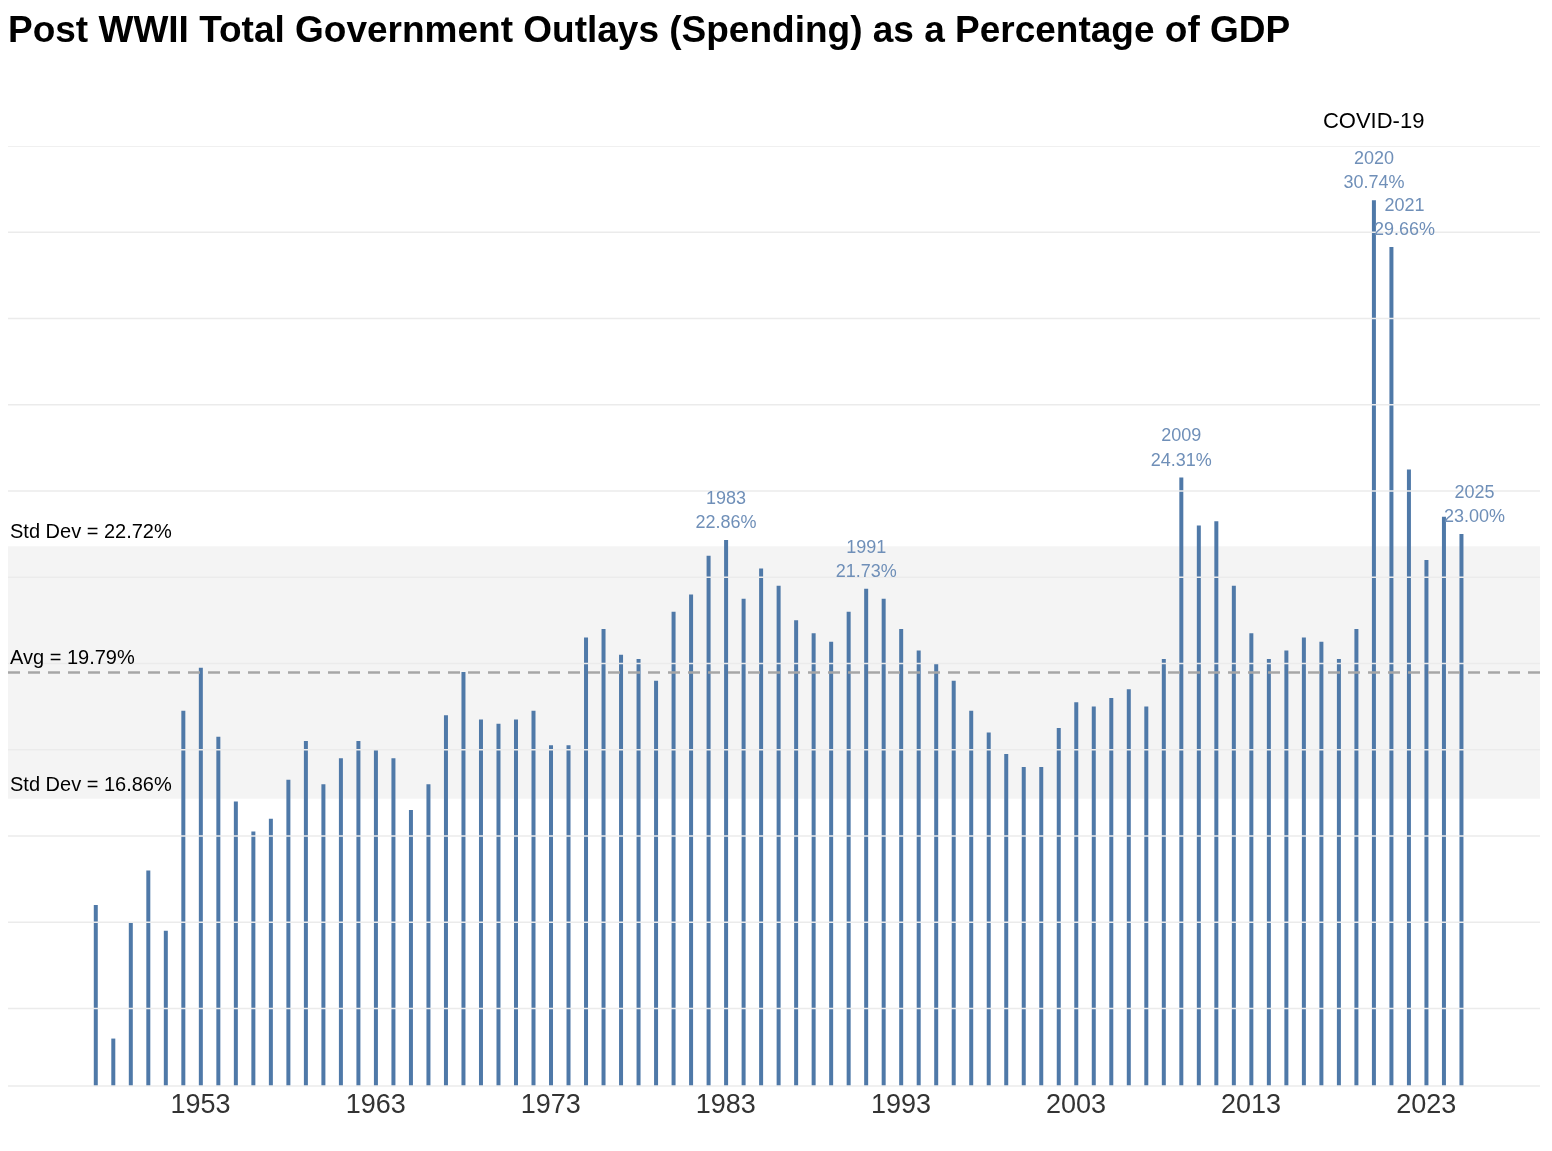 This screenshot has height=1151, width=1552. What do you see at coordinates (650, 30) in the screenshot?
I see `chart-title: Post WWII Total Government Outlays (Spending) as a Percentage of GDP` at bounding box center [650, 30].